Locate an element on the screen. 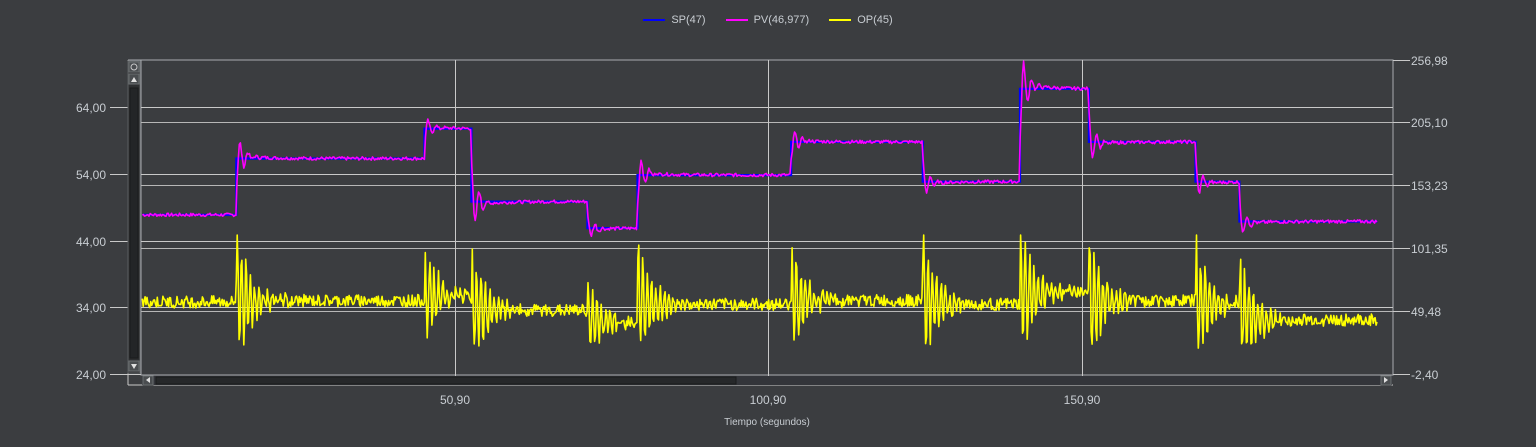  sp-swatch-icon is located at coordinates (654, 20).